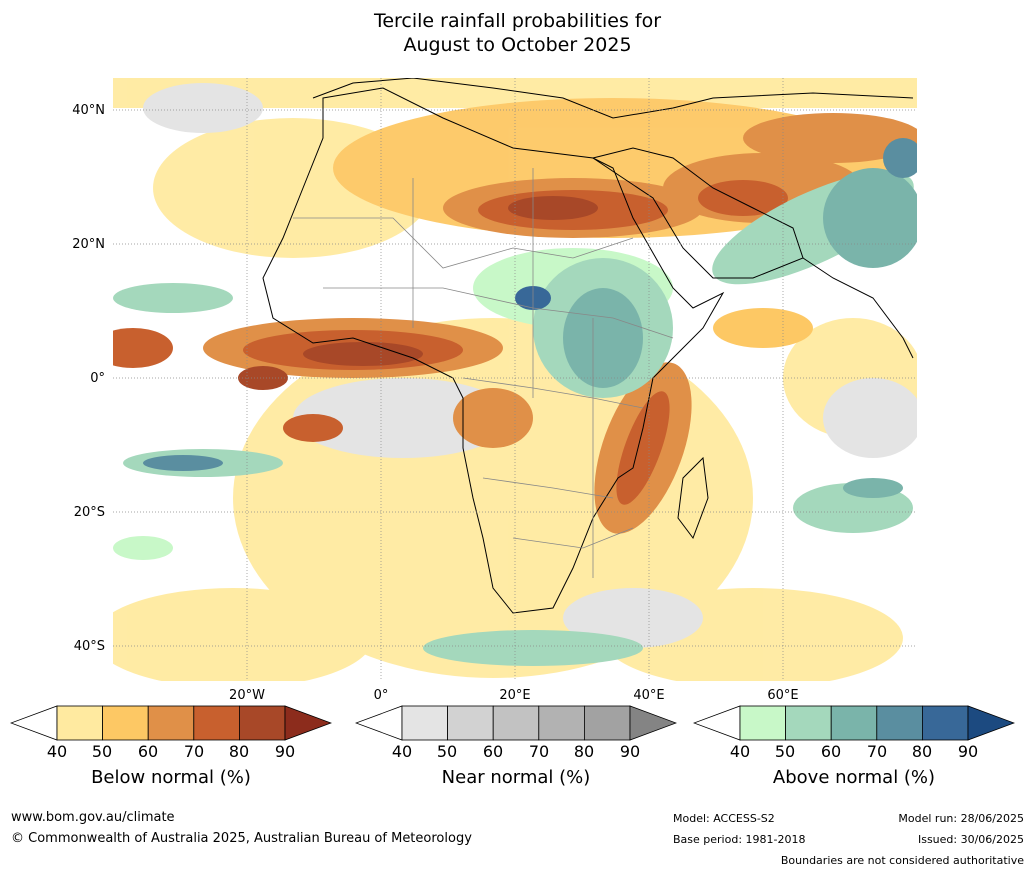  I want to click on near-normal-tick: 90, so click(630, 751).